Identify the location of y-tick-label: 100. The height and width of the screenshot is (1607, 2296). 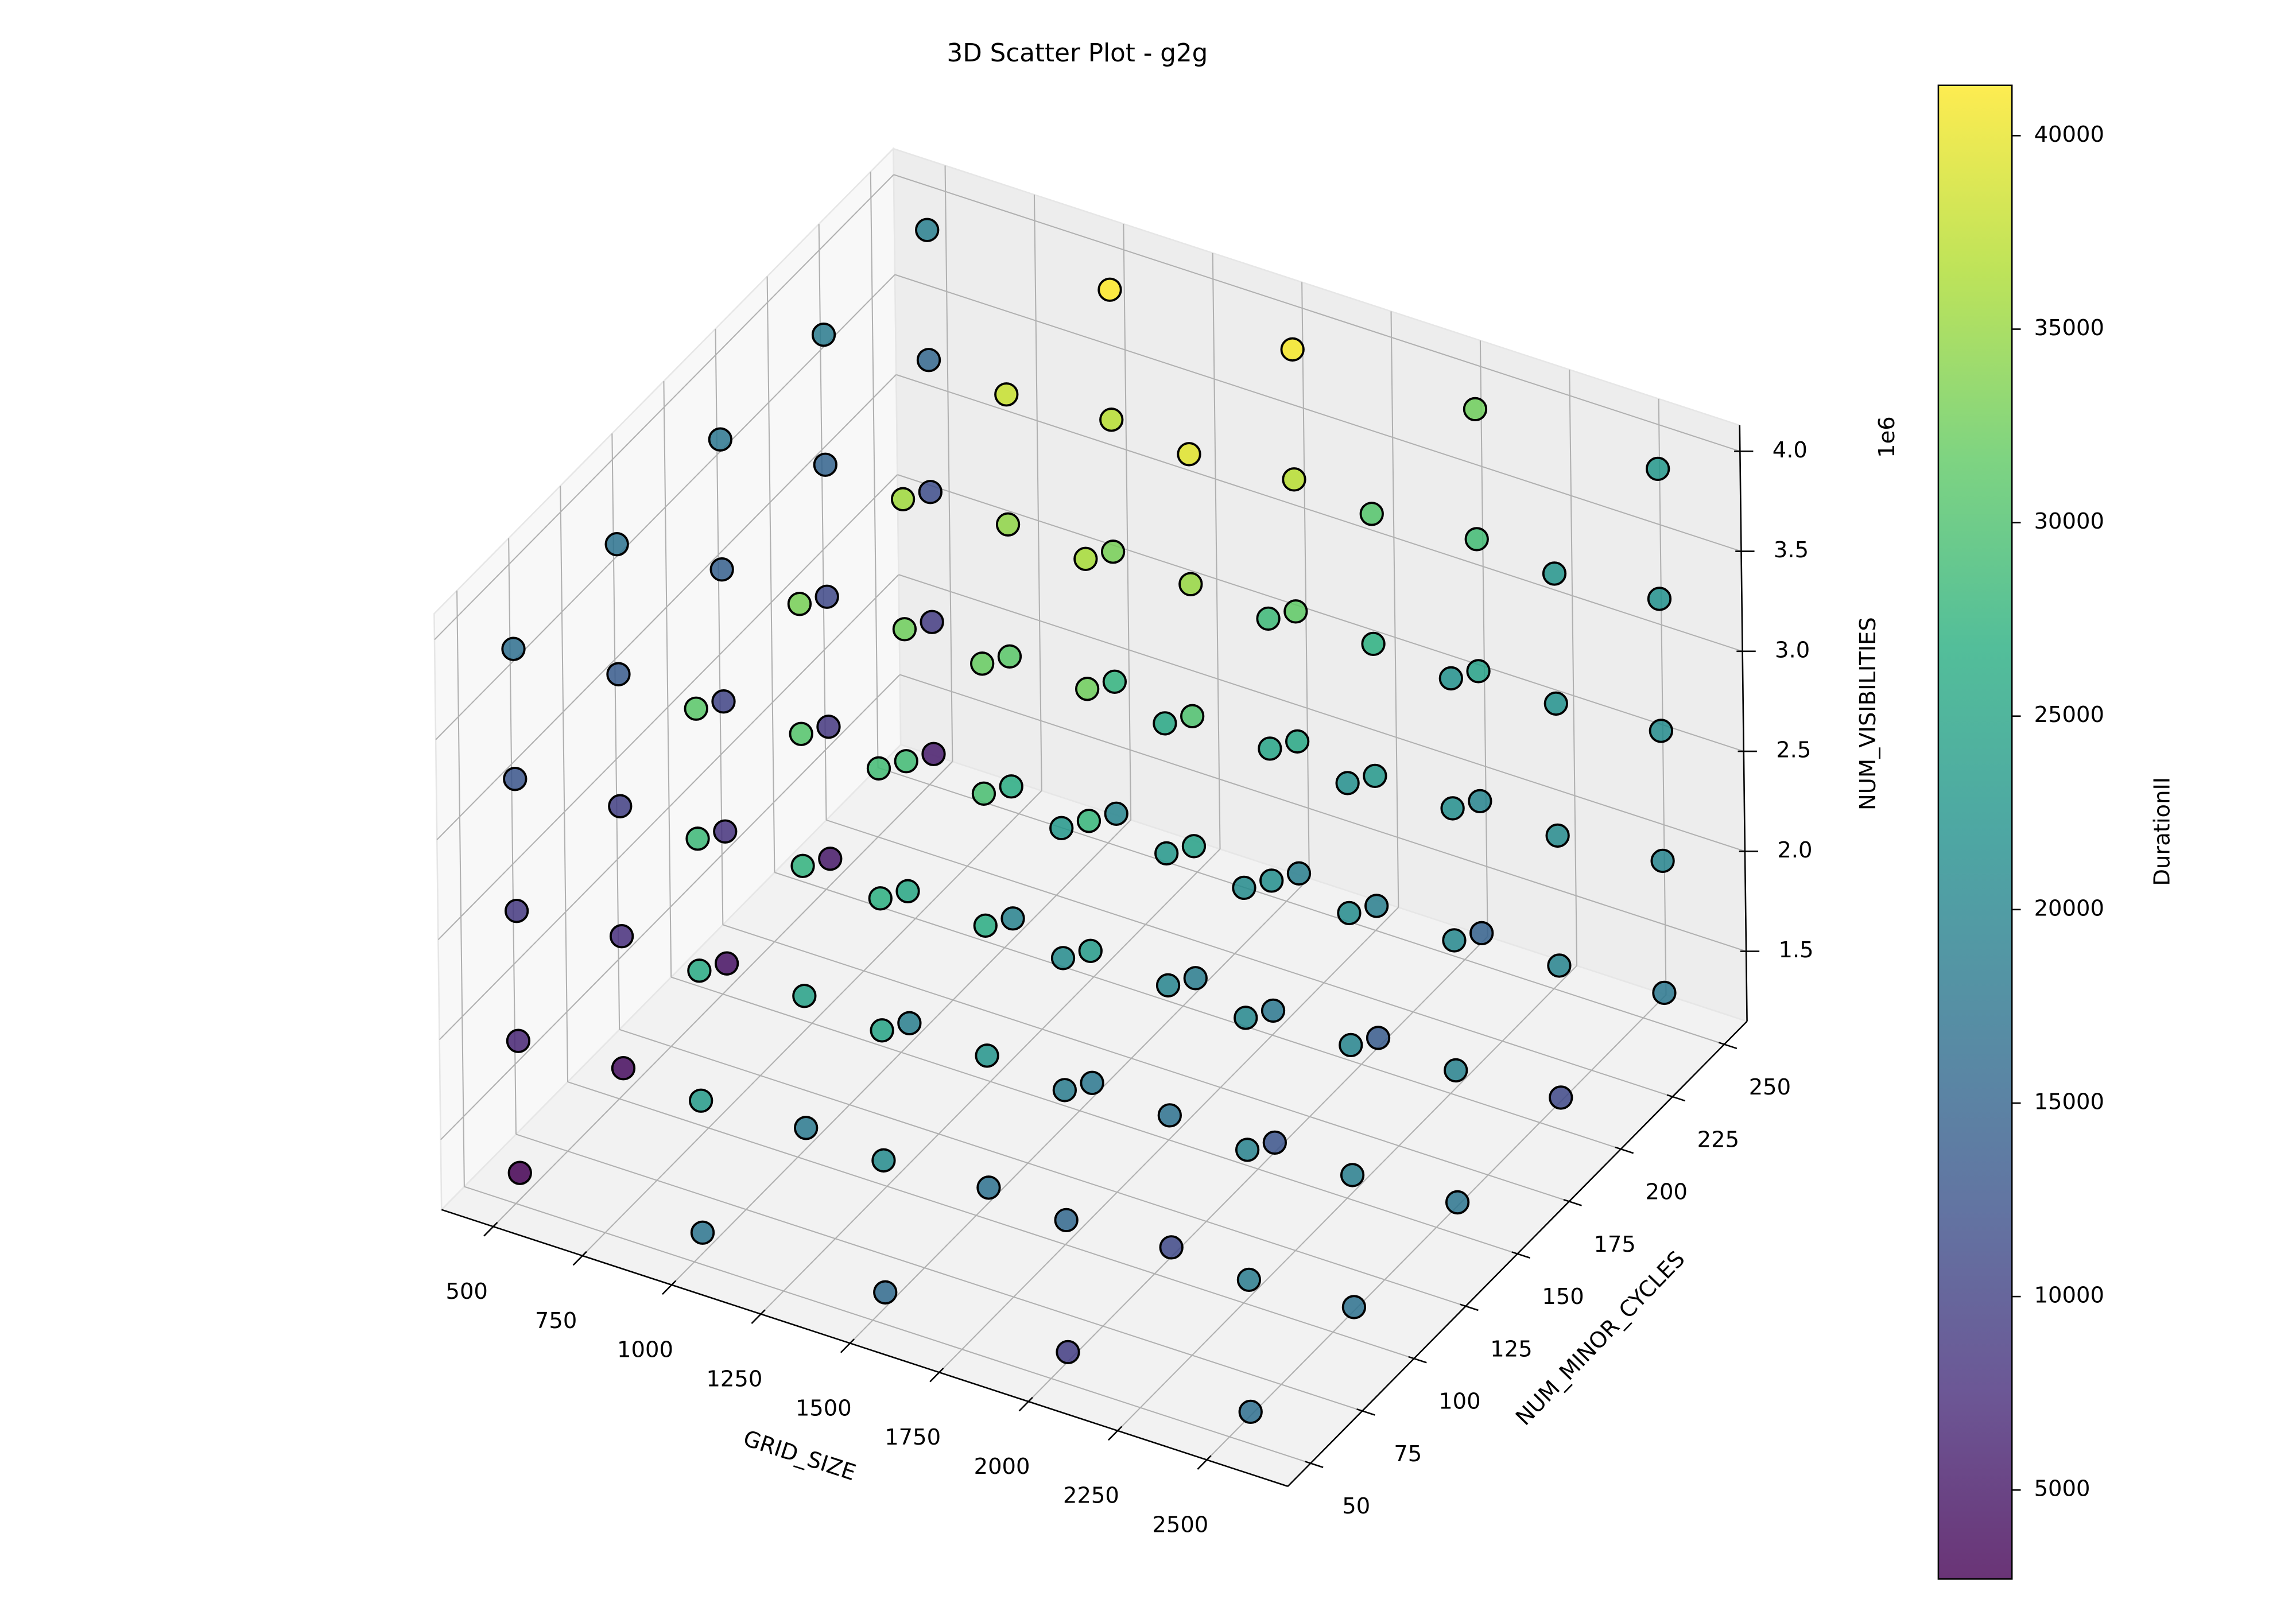
(1459, 1402).